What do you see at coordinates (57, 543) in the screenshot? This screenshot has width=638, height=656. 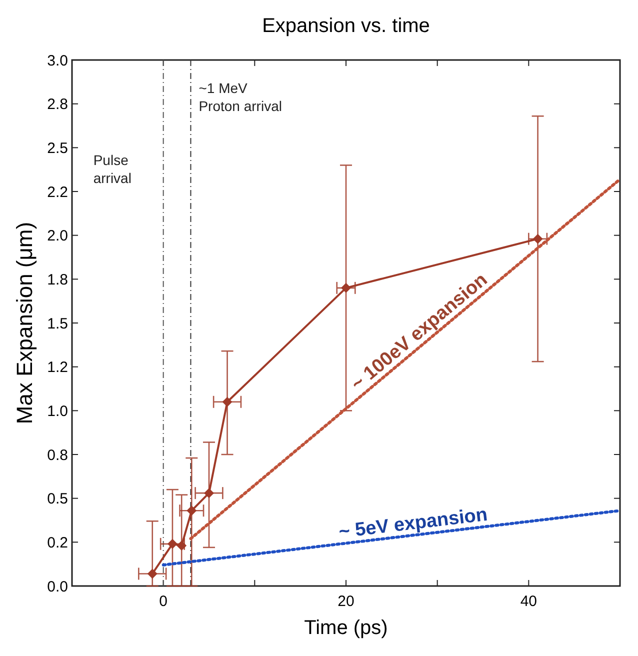 I see `y-tick-label: 0.2` at bounding box center [57, 543].